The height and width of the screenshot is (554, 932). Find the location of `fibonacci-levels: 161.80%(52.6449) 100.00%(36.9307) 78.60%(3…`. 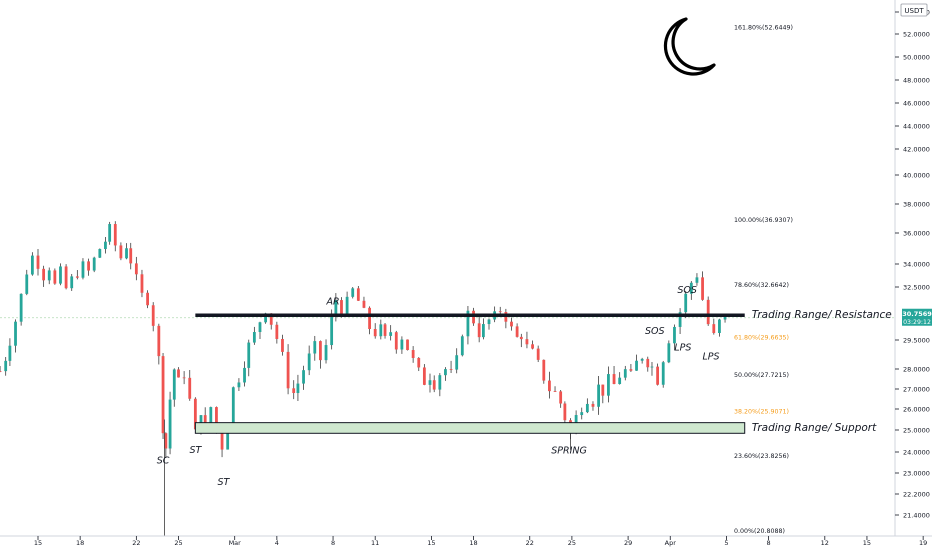

fibonacci-levels: 161.80%(52.6449) 100.00%(36.9307) 78.60%(3… is located at coordinates (763, 279).